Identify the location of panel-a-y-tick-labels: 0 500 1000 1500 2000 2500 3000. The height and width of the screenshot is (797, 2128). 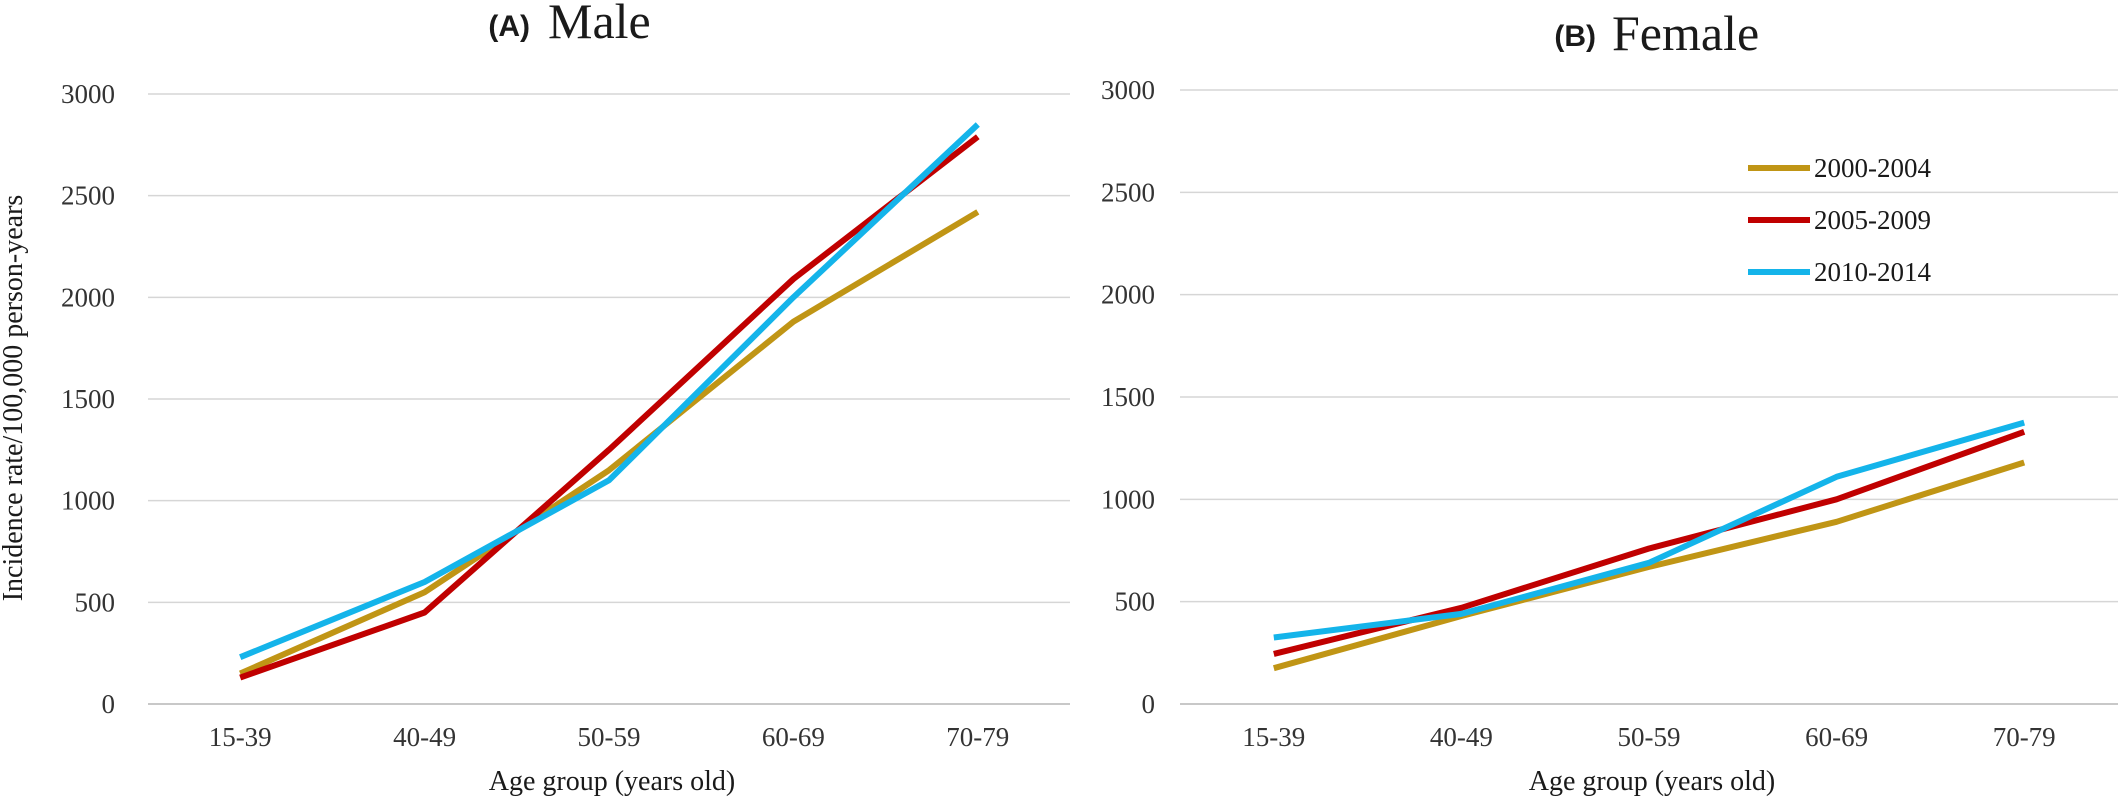
(88, 399).